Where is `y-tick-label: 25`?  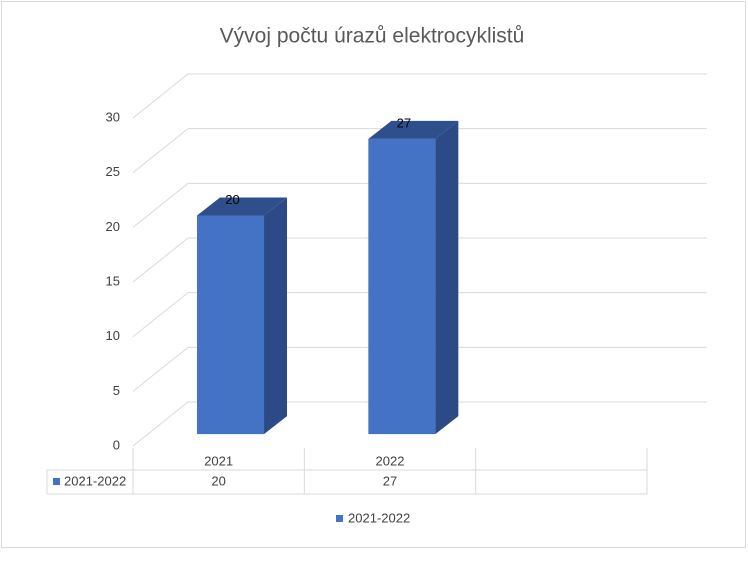 y-tick-label: 25 is located at coordinates (113, 171).